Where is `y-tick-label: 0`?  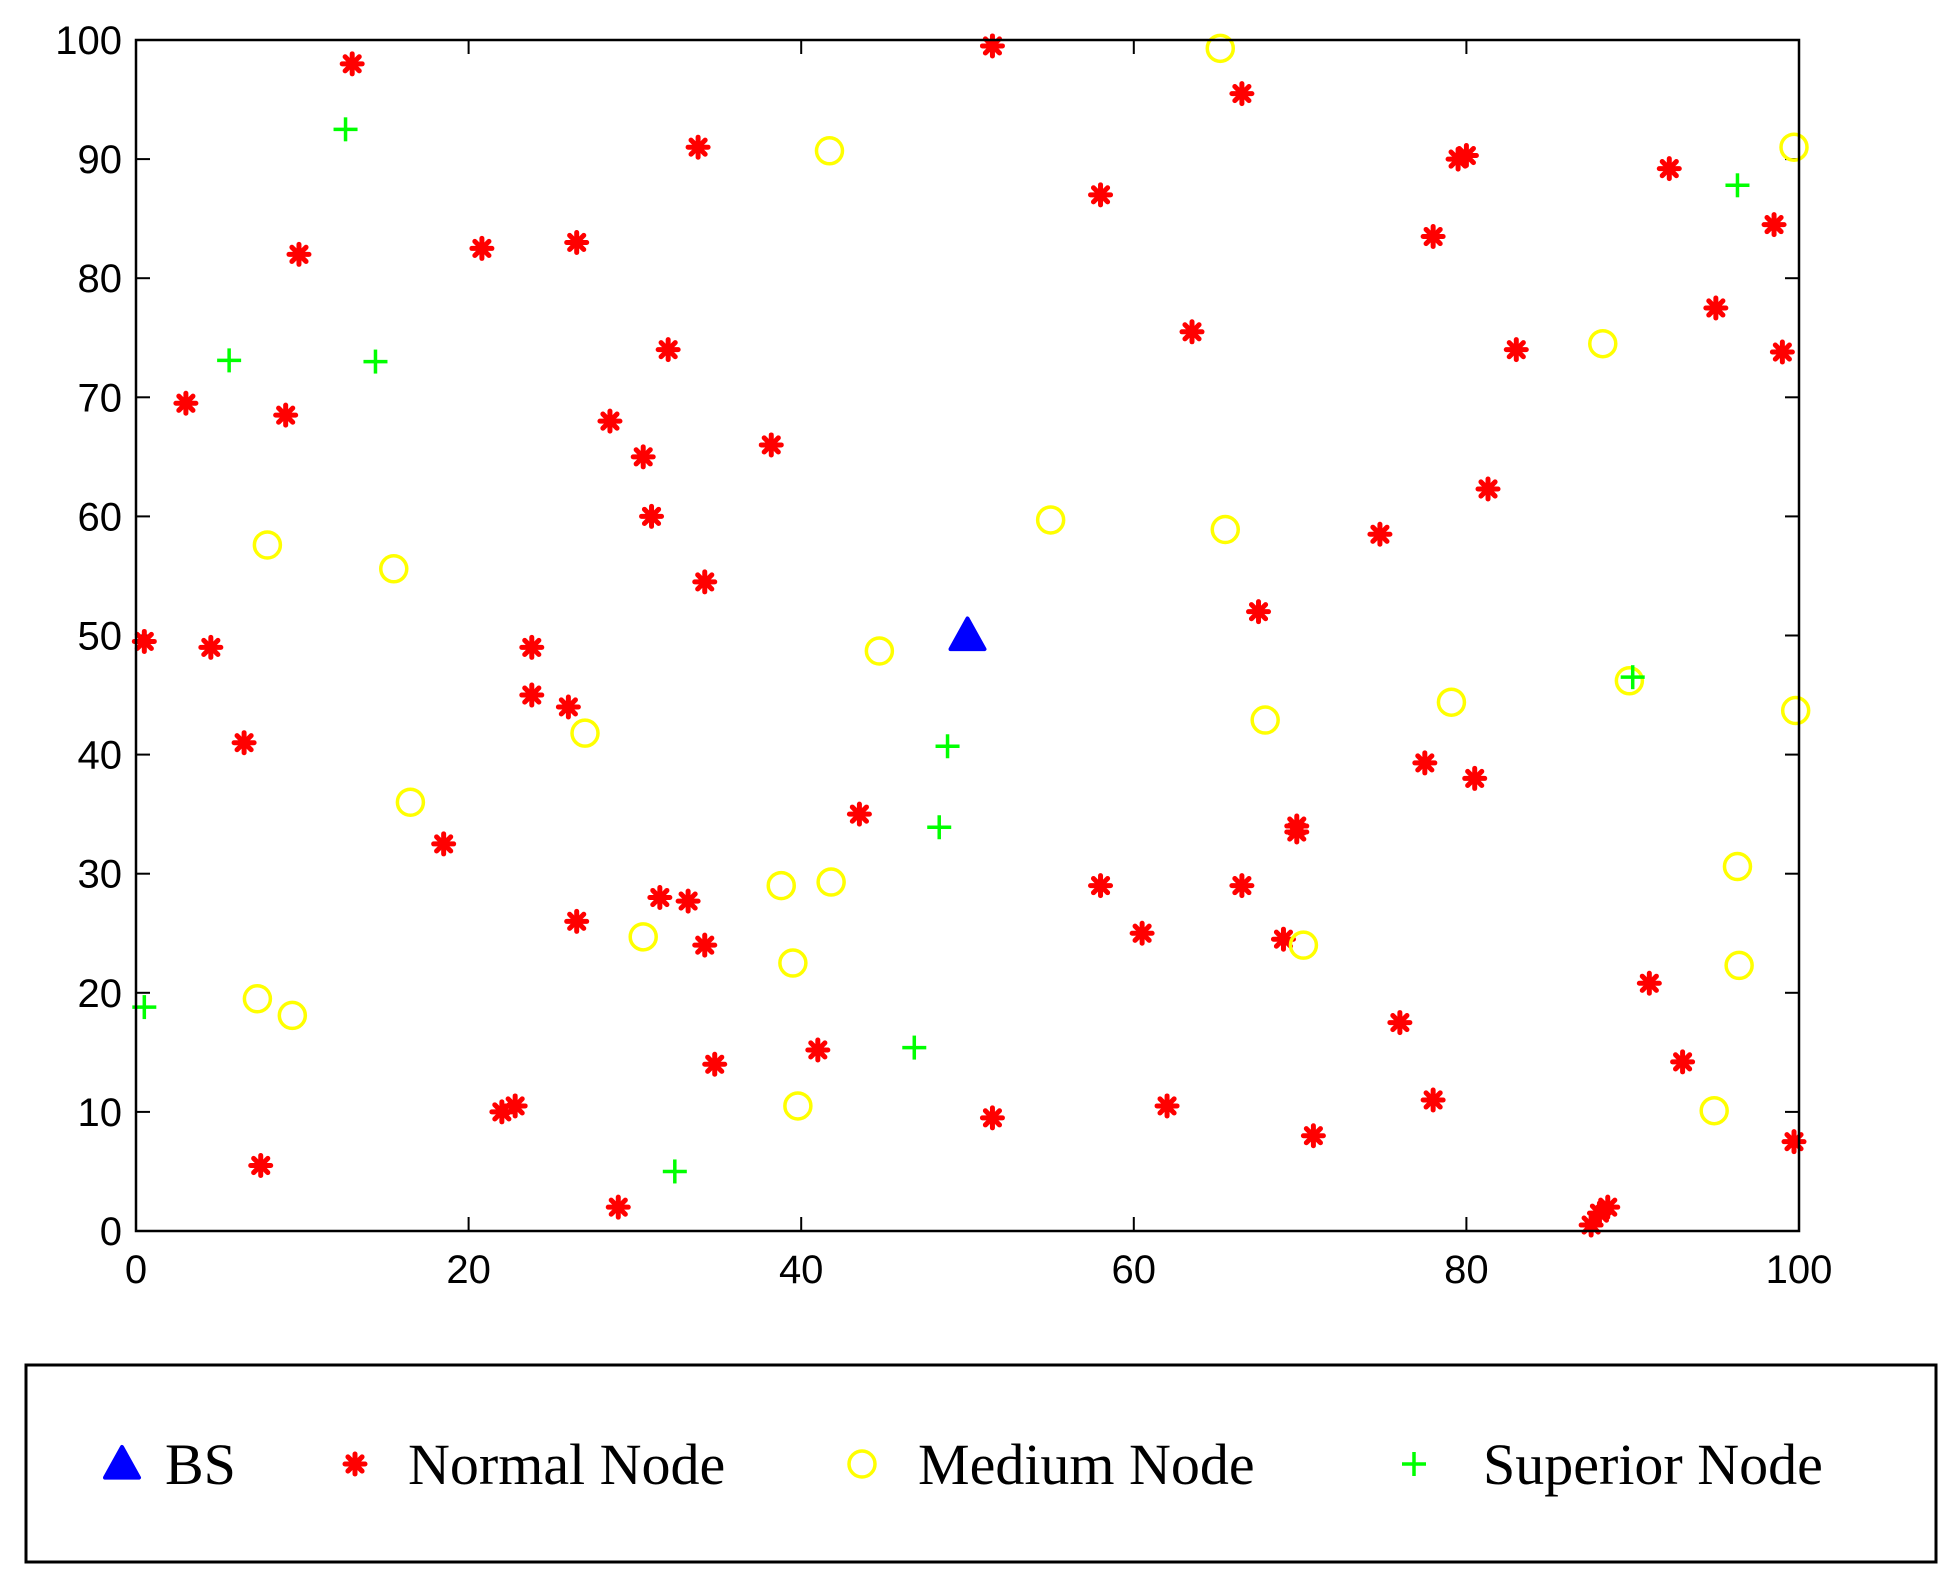
y-tick-label: 0 is located at coordinates (111, 1232).